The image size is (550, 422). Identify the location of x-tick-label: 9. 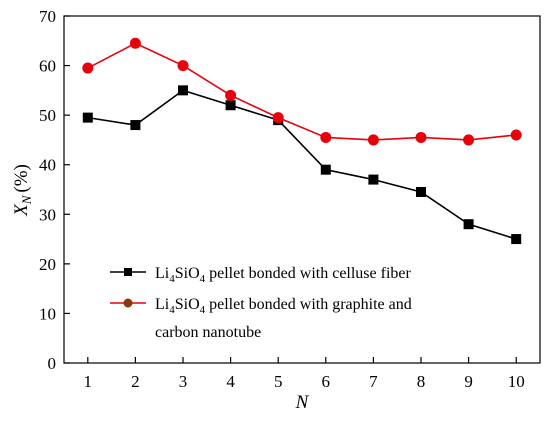
(468, 381).